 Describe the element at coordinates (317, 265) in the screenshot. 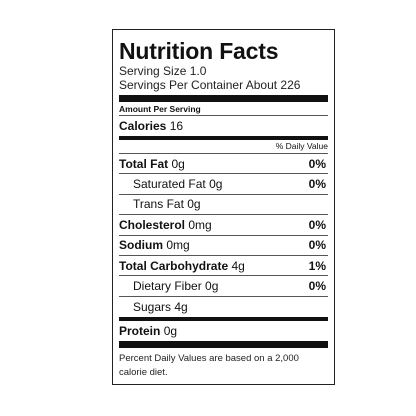

I see `nutrient-pct: 1%` at that location.